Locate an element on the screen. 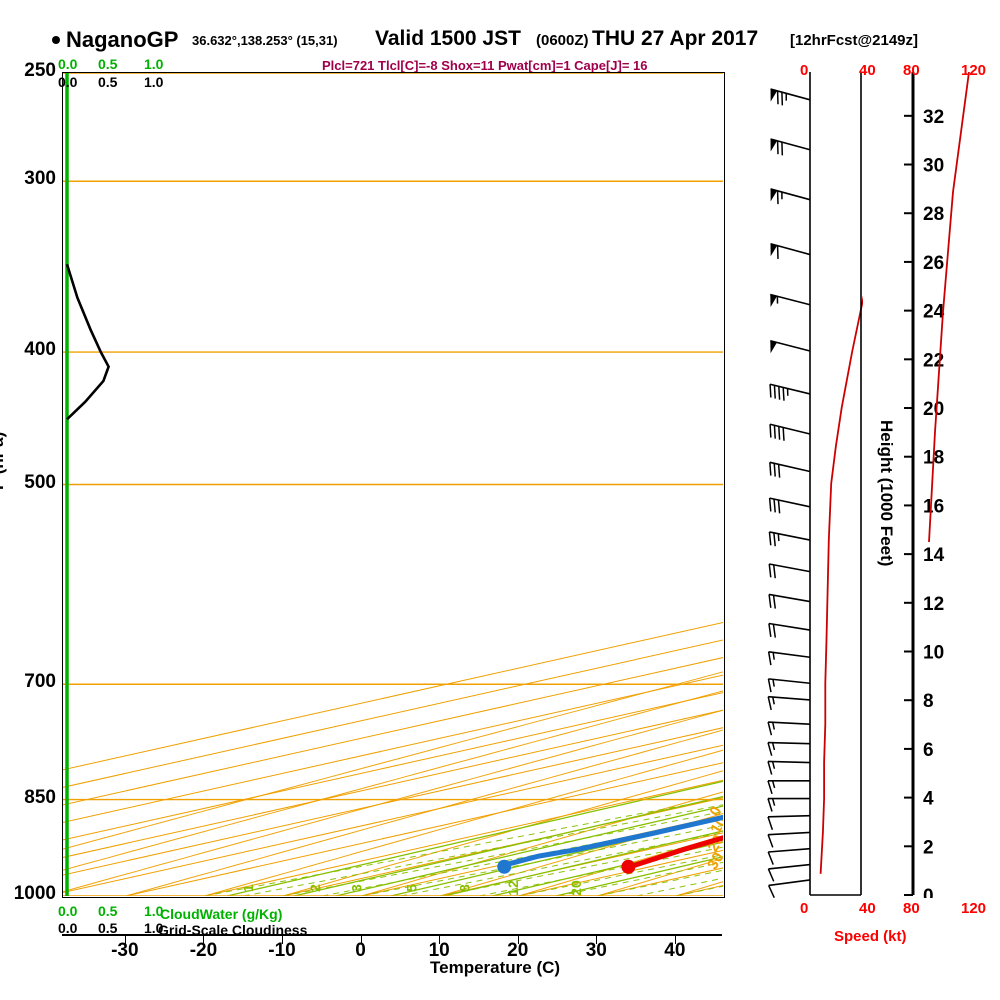 Image resolution: width=1000 pixels, height=1000 pixels. height-speed-panel: 0 2 4 6 8 10 12 14 16 18 20 22 24 26 28 30 32 is located at coordinates (947, 485).